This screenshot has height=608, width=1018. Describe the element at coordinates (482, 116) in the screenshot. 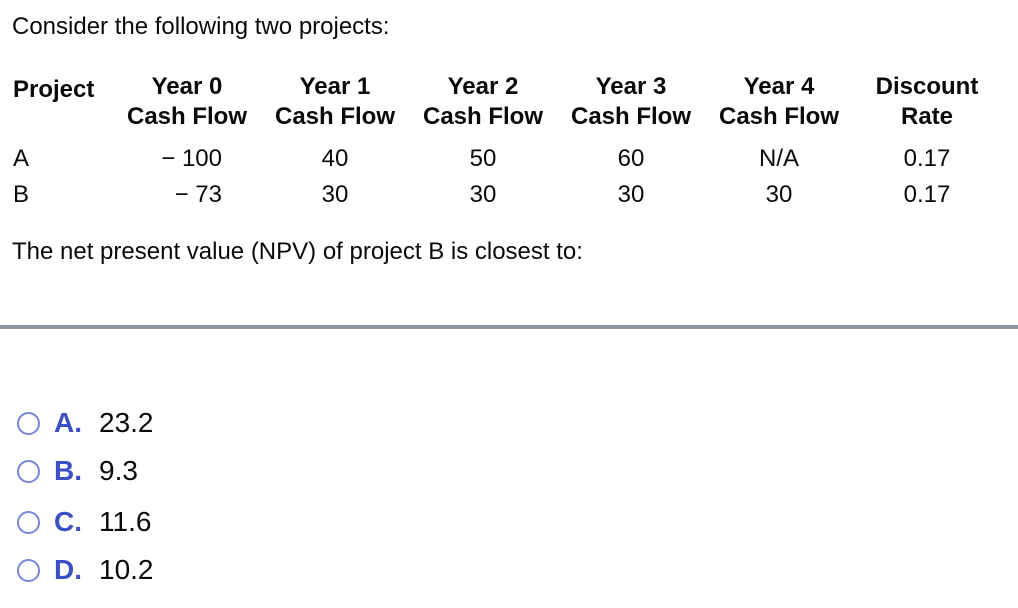

I see `col-header-year2-line2: Cash Flow` at that location.